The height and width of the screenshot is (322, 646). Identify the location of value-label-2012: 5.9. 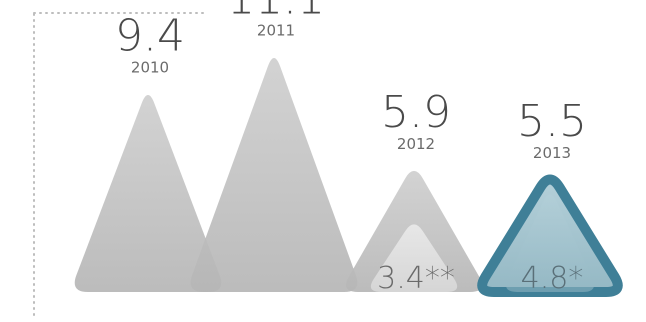
(416, 112).